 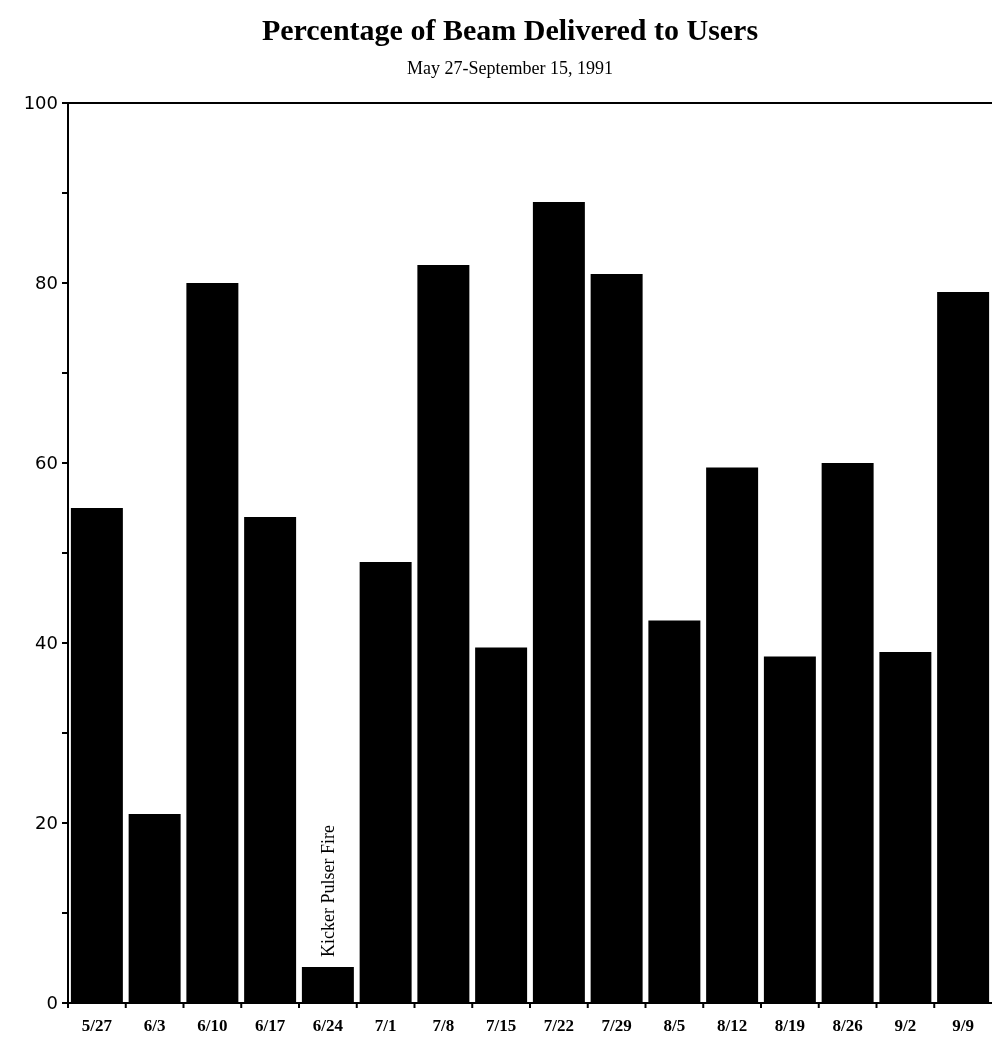 I want to click on annotation: Kicker Pulser Fire, so click(x=327, y=891).